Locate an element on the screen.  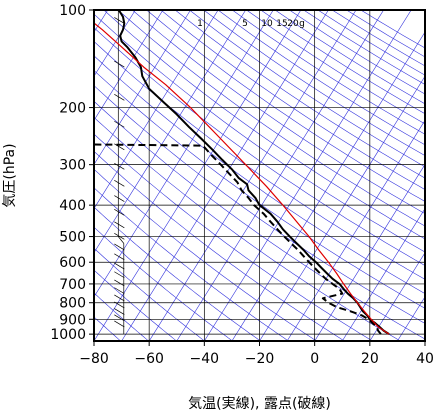
y-tick-label: 500 is located at coordinates (72, 238).